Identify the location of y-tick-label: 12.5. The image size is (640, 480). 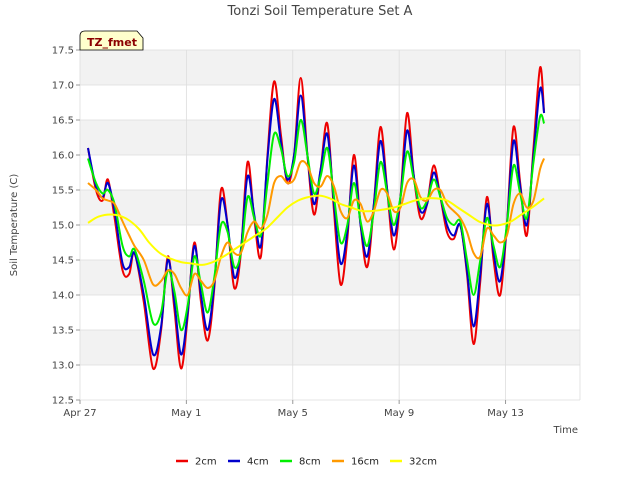
(63, 401).